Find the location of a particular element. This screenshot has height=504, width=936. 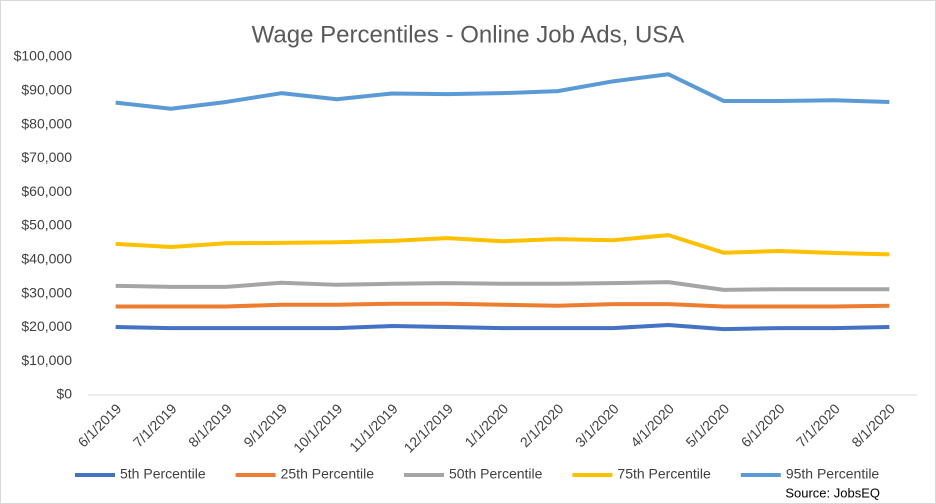

y-tick-label: $50,000 is located at coordinates (46, 225).